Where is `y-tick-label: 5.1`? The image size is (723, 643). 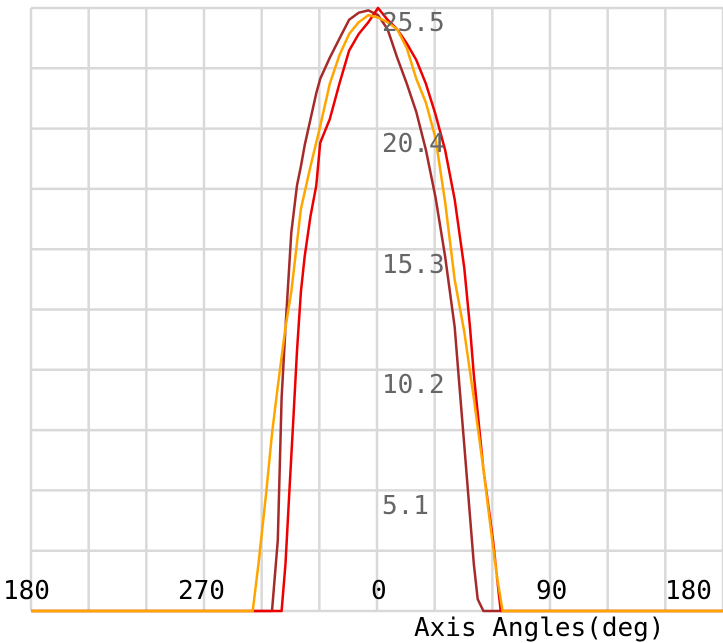 y-tick-label: 5.1 is located at coordinates (405, 506).